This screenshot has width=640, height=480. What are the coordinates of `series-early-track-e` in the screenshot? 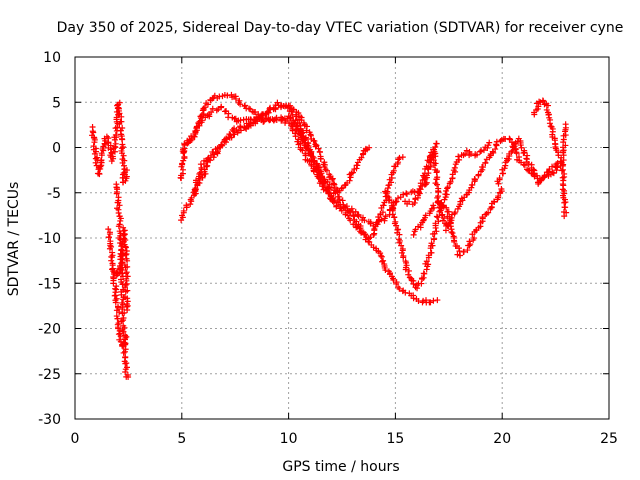 It's located at (122, 280).